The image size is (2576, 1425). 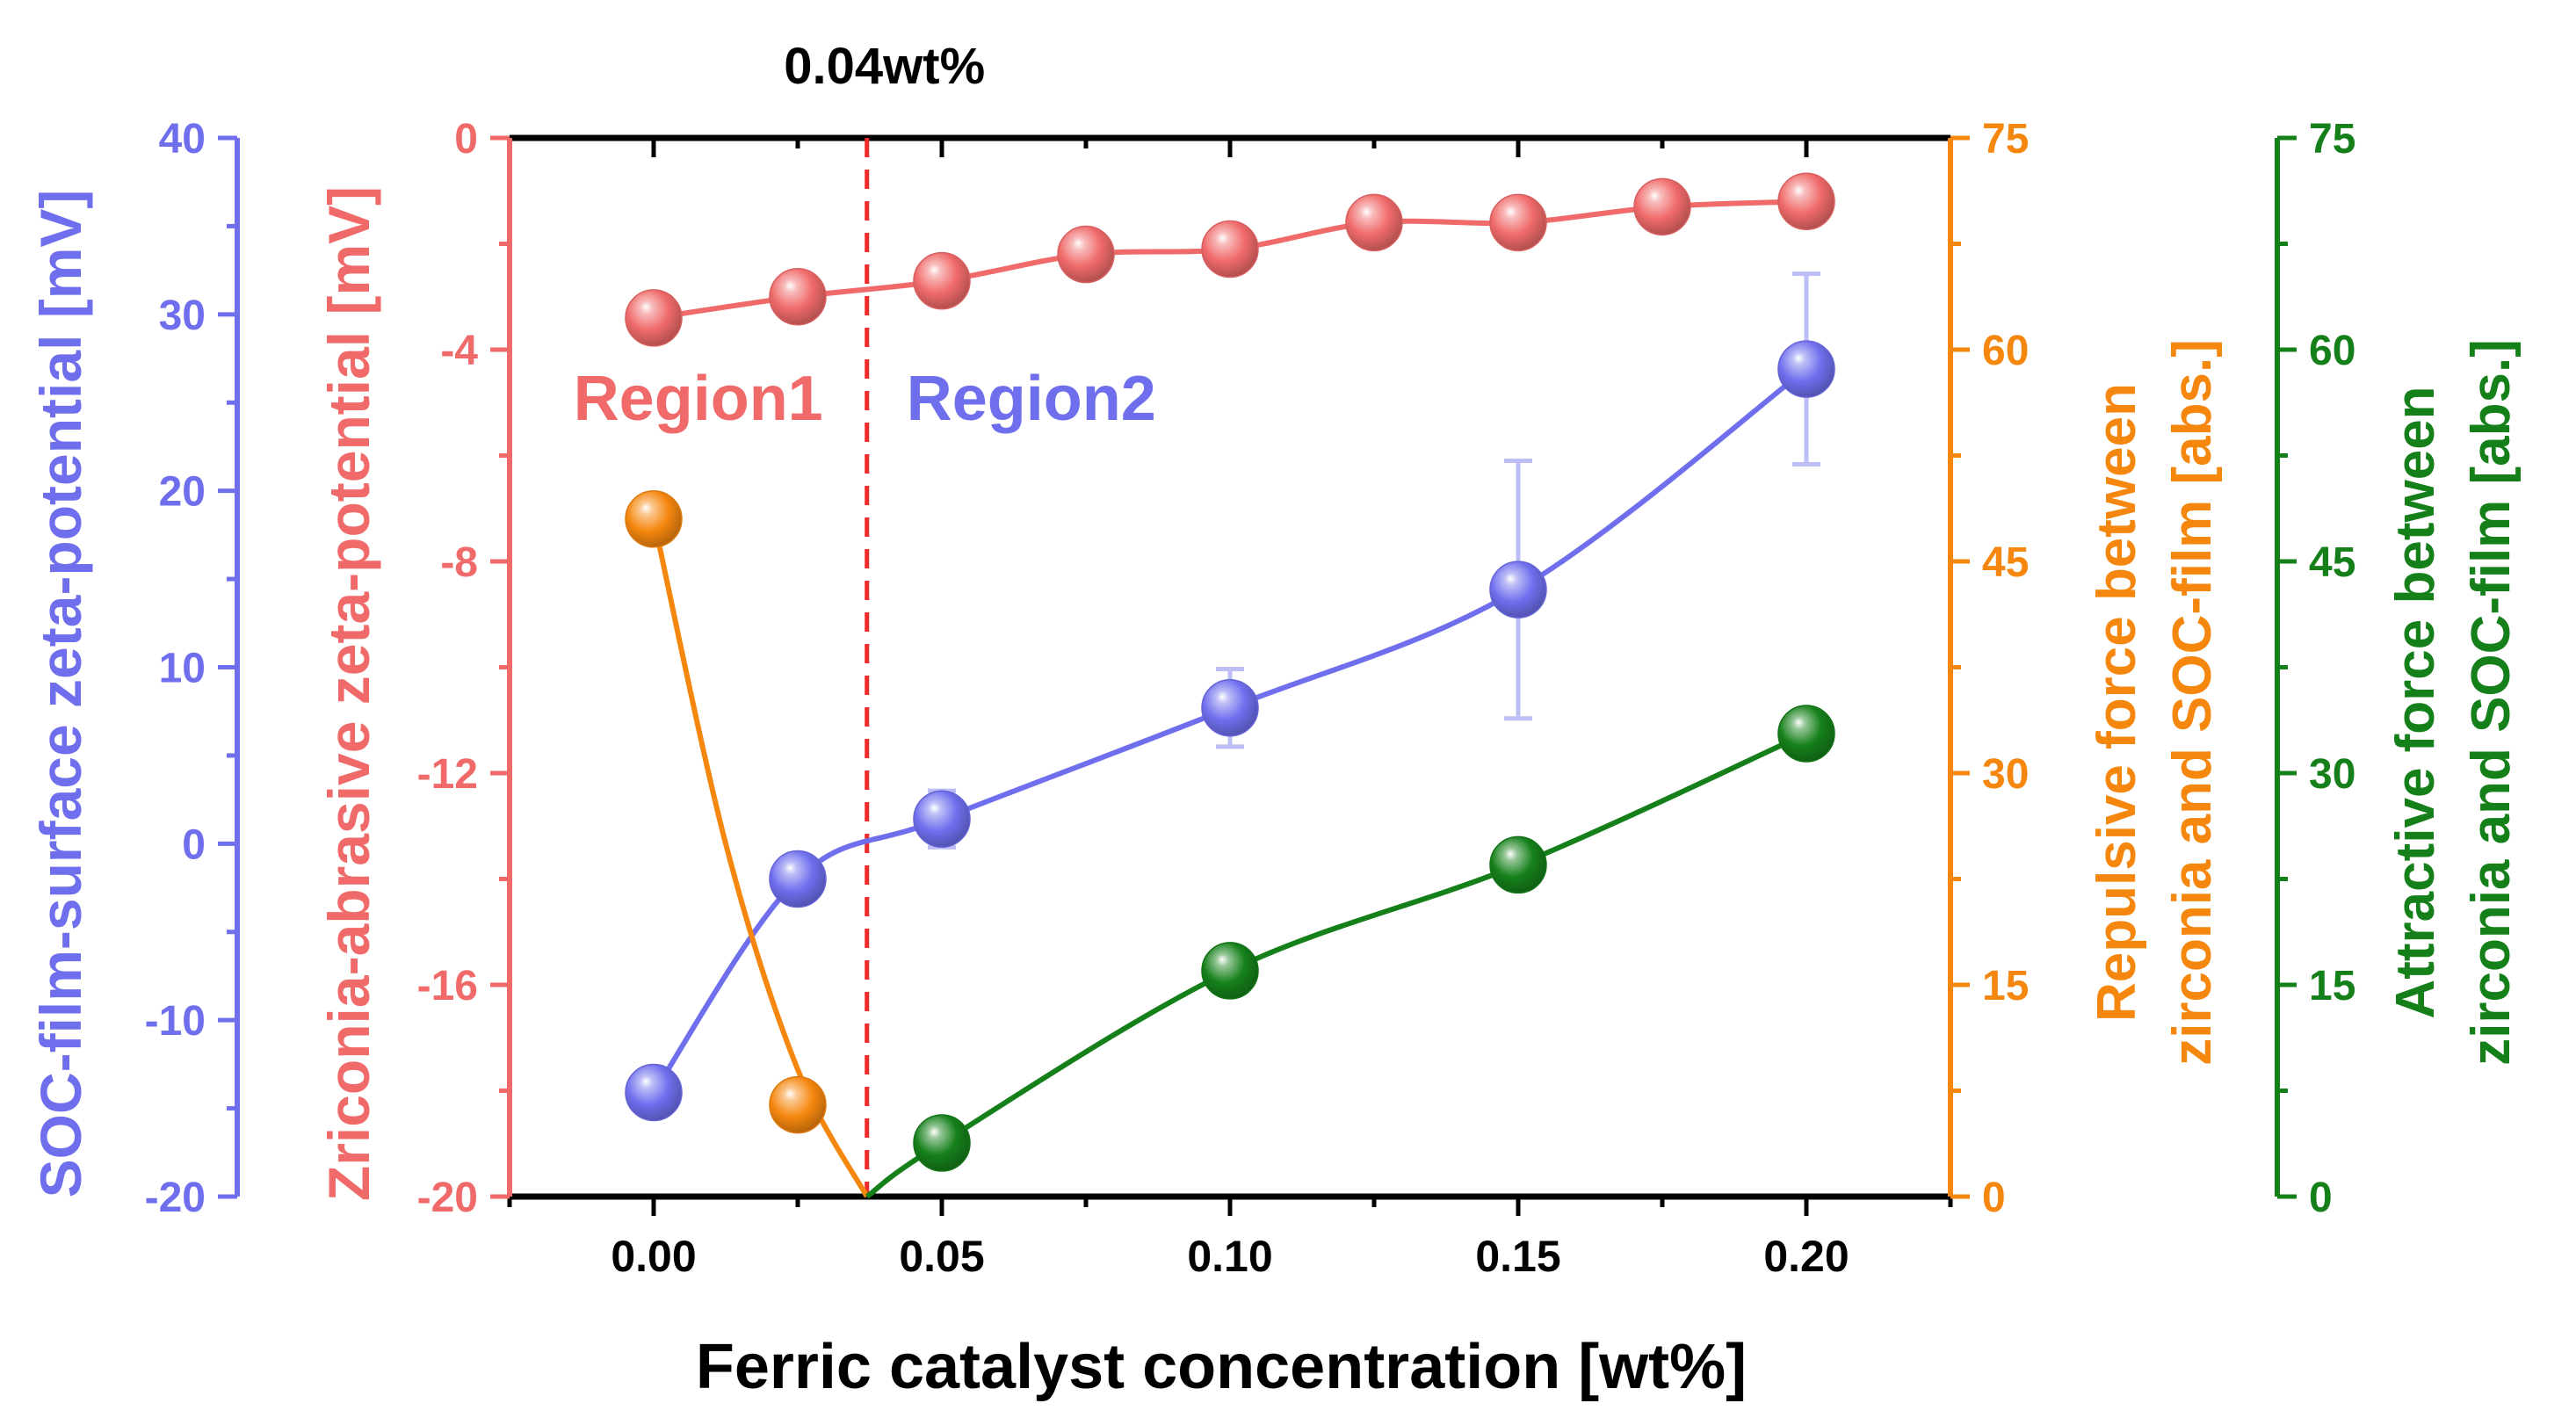 I want to click on y-tick-label-att: 75, so click(x=2332, y=139).